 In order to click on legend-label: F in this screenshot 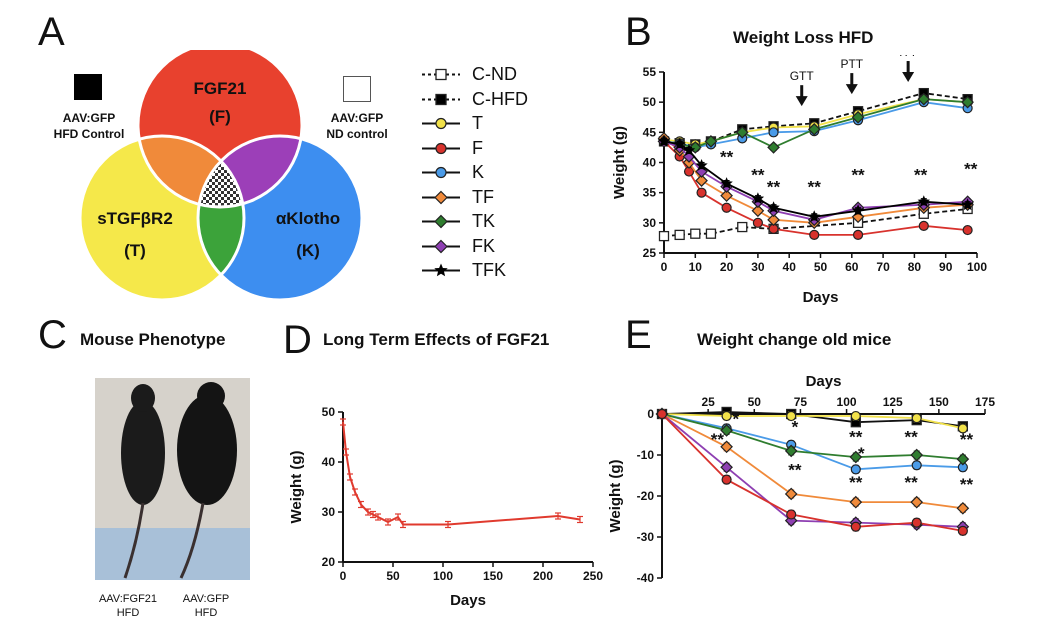, I will do `click(477, 147)`.